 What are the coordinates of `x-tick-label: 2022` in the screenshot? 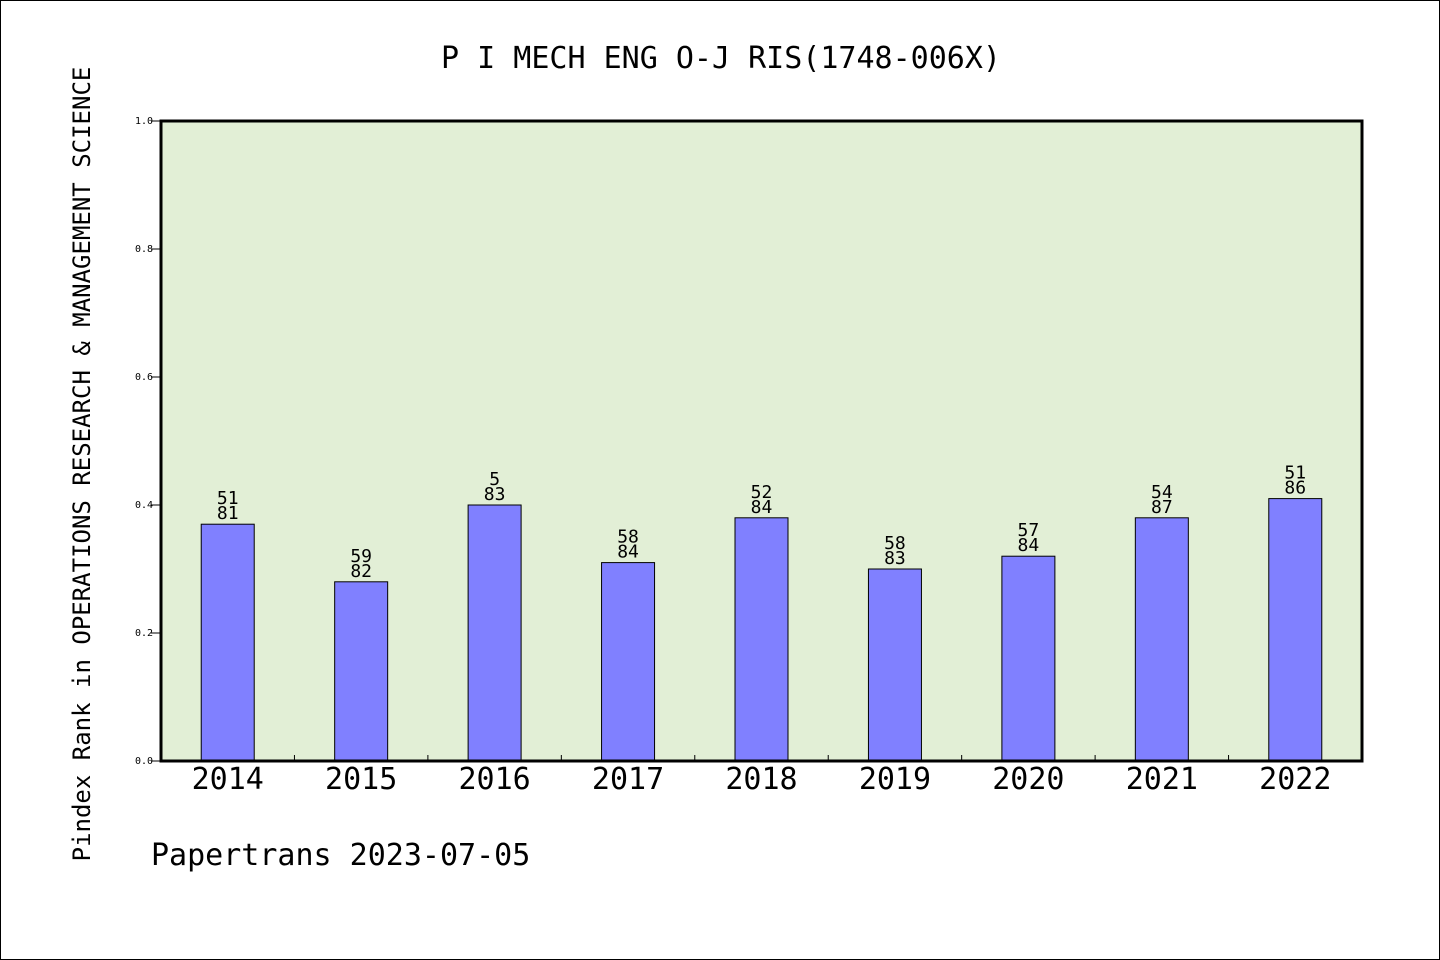 It's located at (1295, 779).